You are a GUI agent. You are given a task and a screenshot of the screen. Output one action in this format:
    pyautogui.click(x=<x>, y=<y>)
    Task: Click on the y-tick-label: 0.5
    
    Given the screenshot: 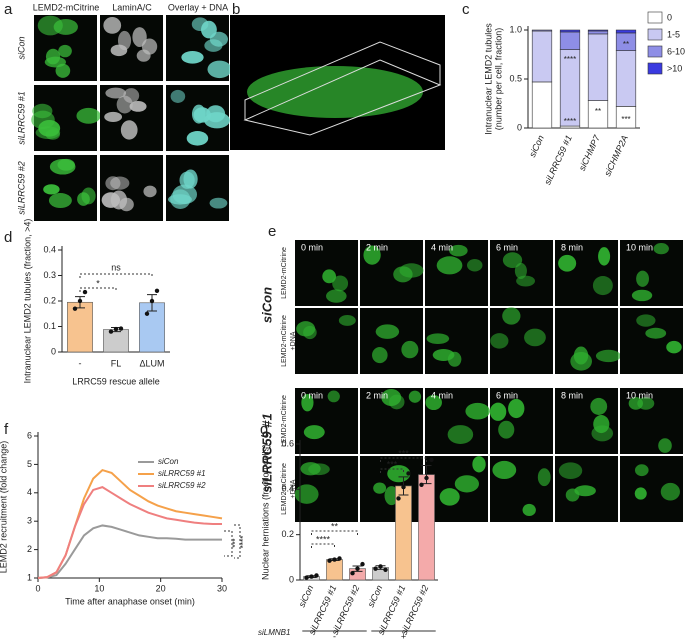 What is the action you would take?
    pyautogui.click(x=515, y=78)
    